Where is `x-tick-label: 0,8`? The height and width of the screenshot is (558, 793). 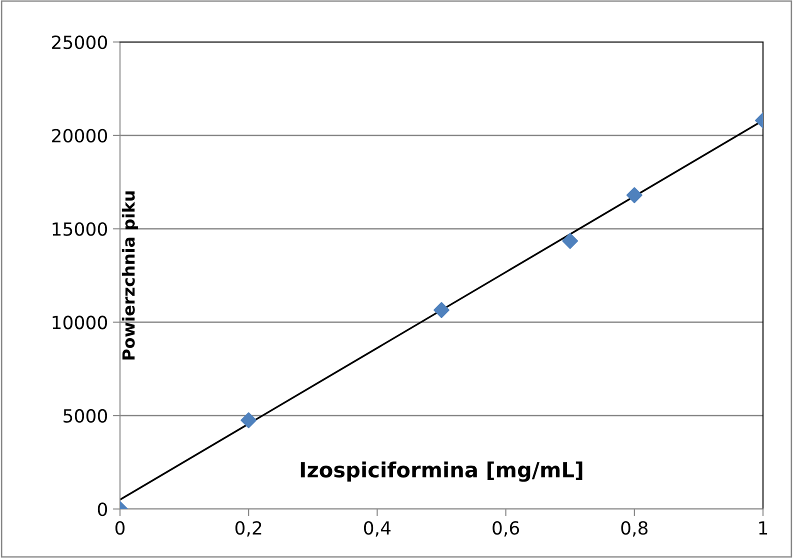 x-tick-label: 0,8 is located at coordinates (634, 529).